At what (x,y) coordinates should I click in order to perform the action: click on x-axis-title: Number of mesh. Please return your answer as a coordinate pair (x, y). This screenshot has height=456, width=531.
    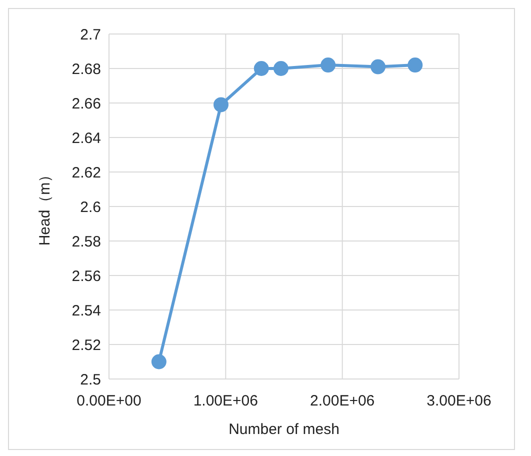
    Looking at the image, I should click on (284, 429).